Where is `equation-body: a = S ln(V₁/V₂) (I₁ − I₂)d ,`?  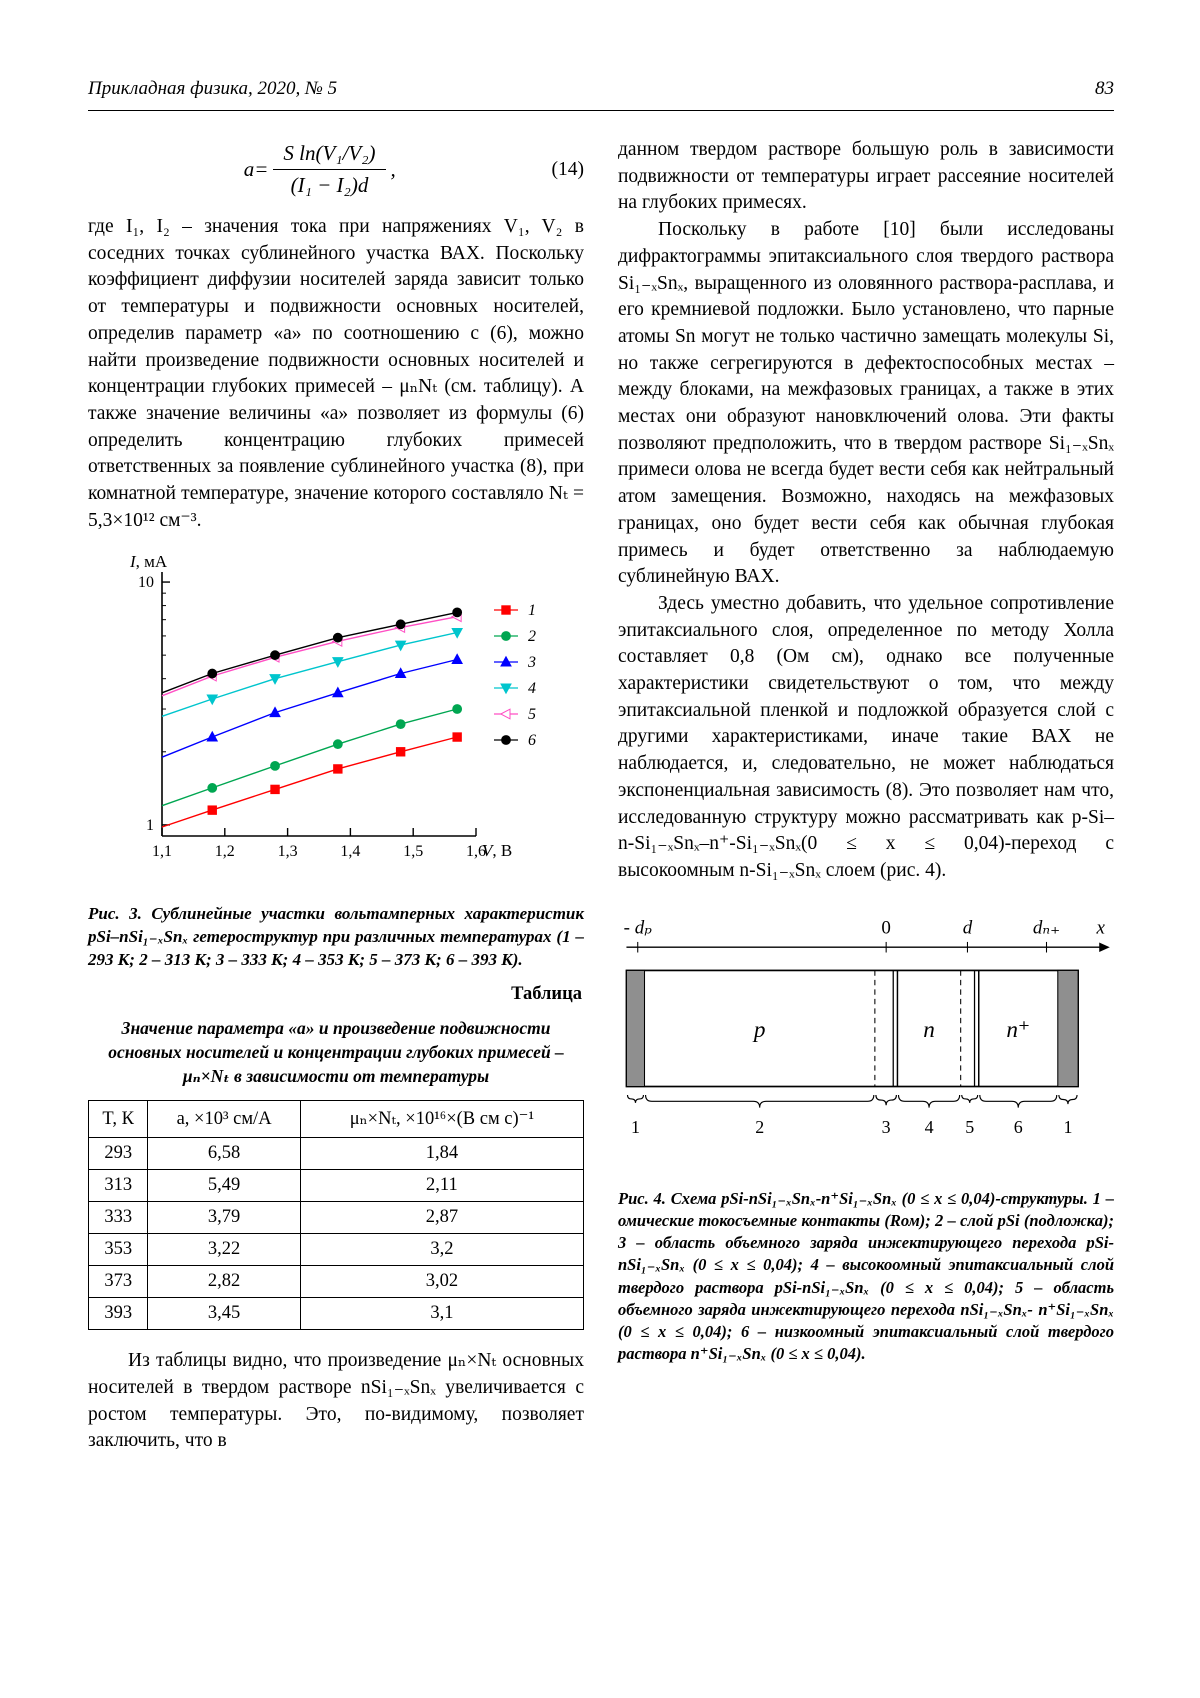 equation-body: a = S ln(V₁/V₂) (I₁ − I₂)d , is located at coordinates (320, 169).